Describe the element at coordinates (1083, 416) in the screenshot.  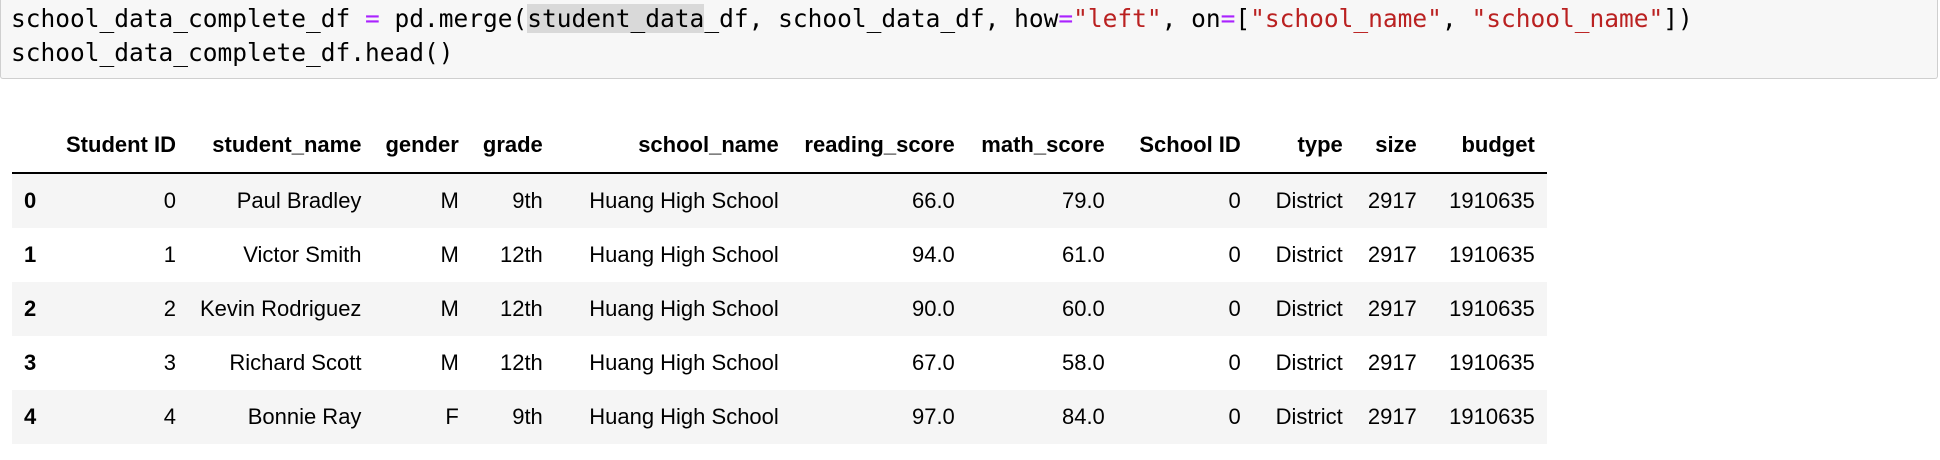
I see `table-cell: 84.0` at that location.